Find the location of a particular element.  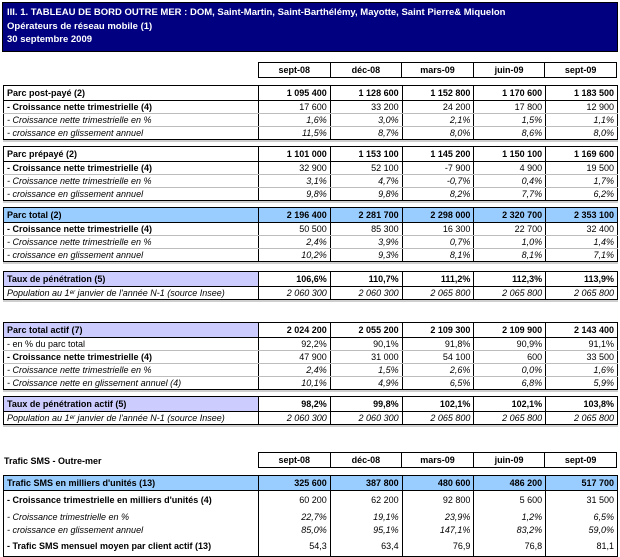

value-cell: 95,1% is located at coordinates (366, 529).